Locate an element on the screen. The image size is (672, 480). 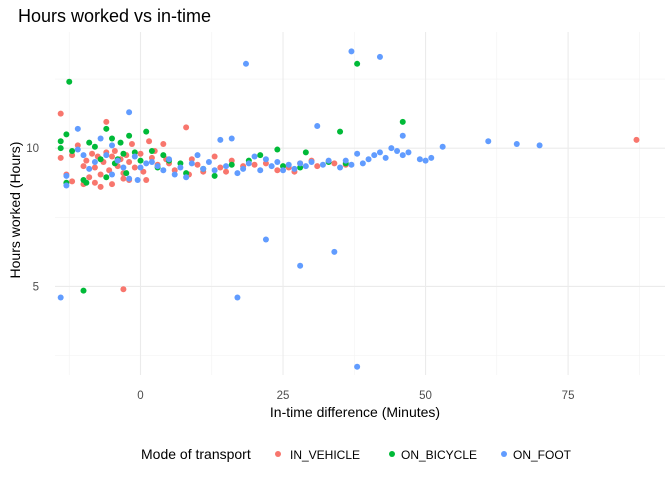
legend-key-in-vehicle is located at coordinates (278, 454).